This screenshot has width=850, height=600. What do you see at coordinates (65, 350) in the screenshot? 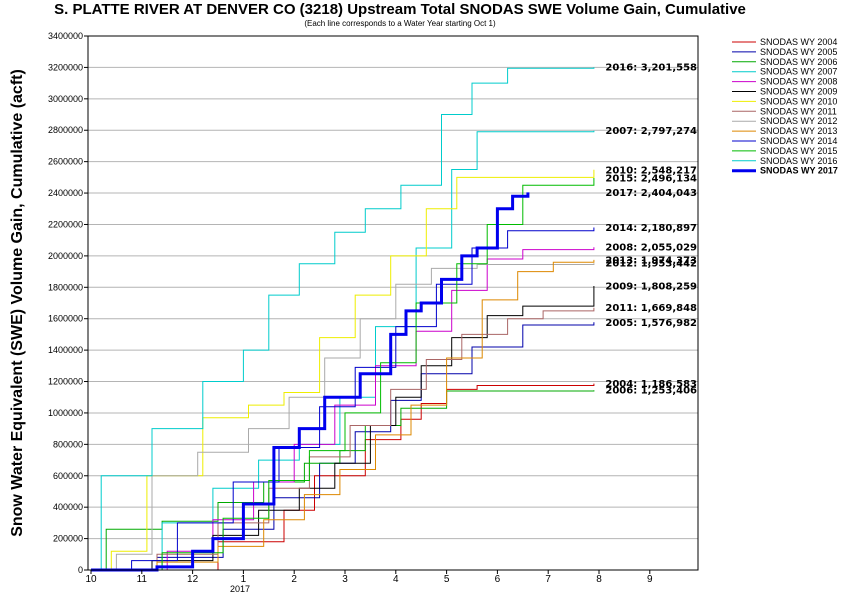
I see `y-tick-label: 1400000` at bounding box center [65, 350].